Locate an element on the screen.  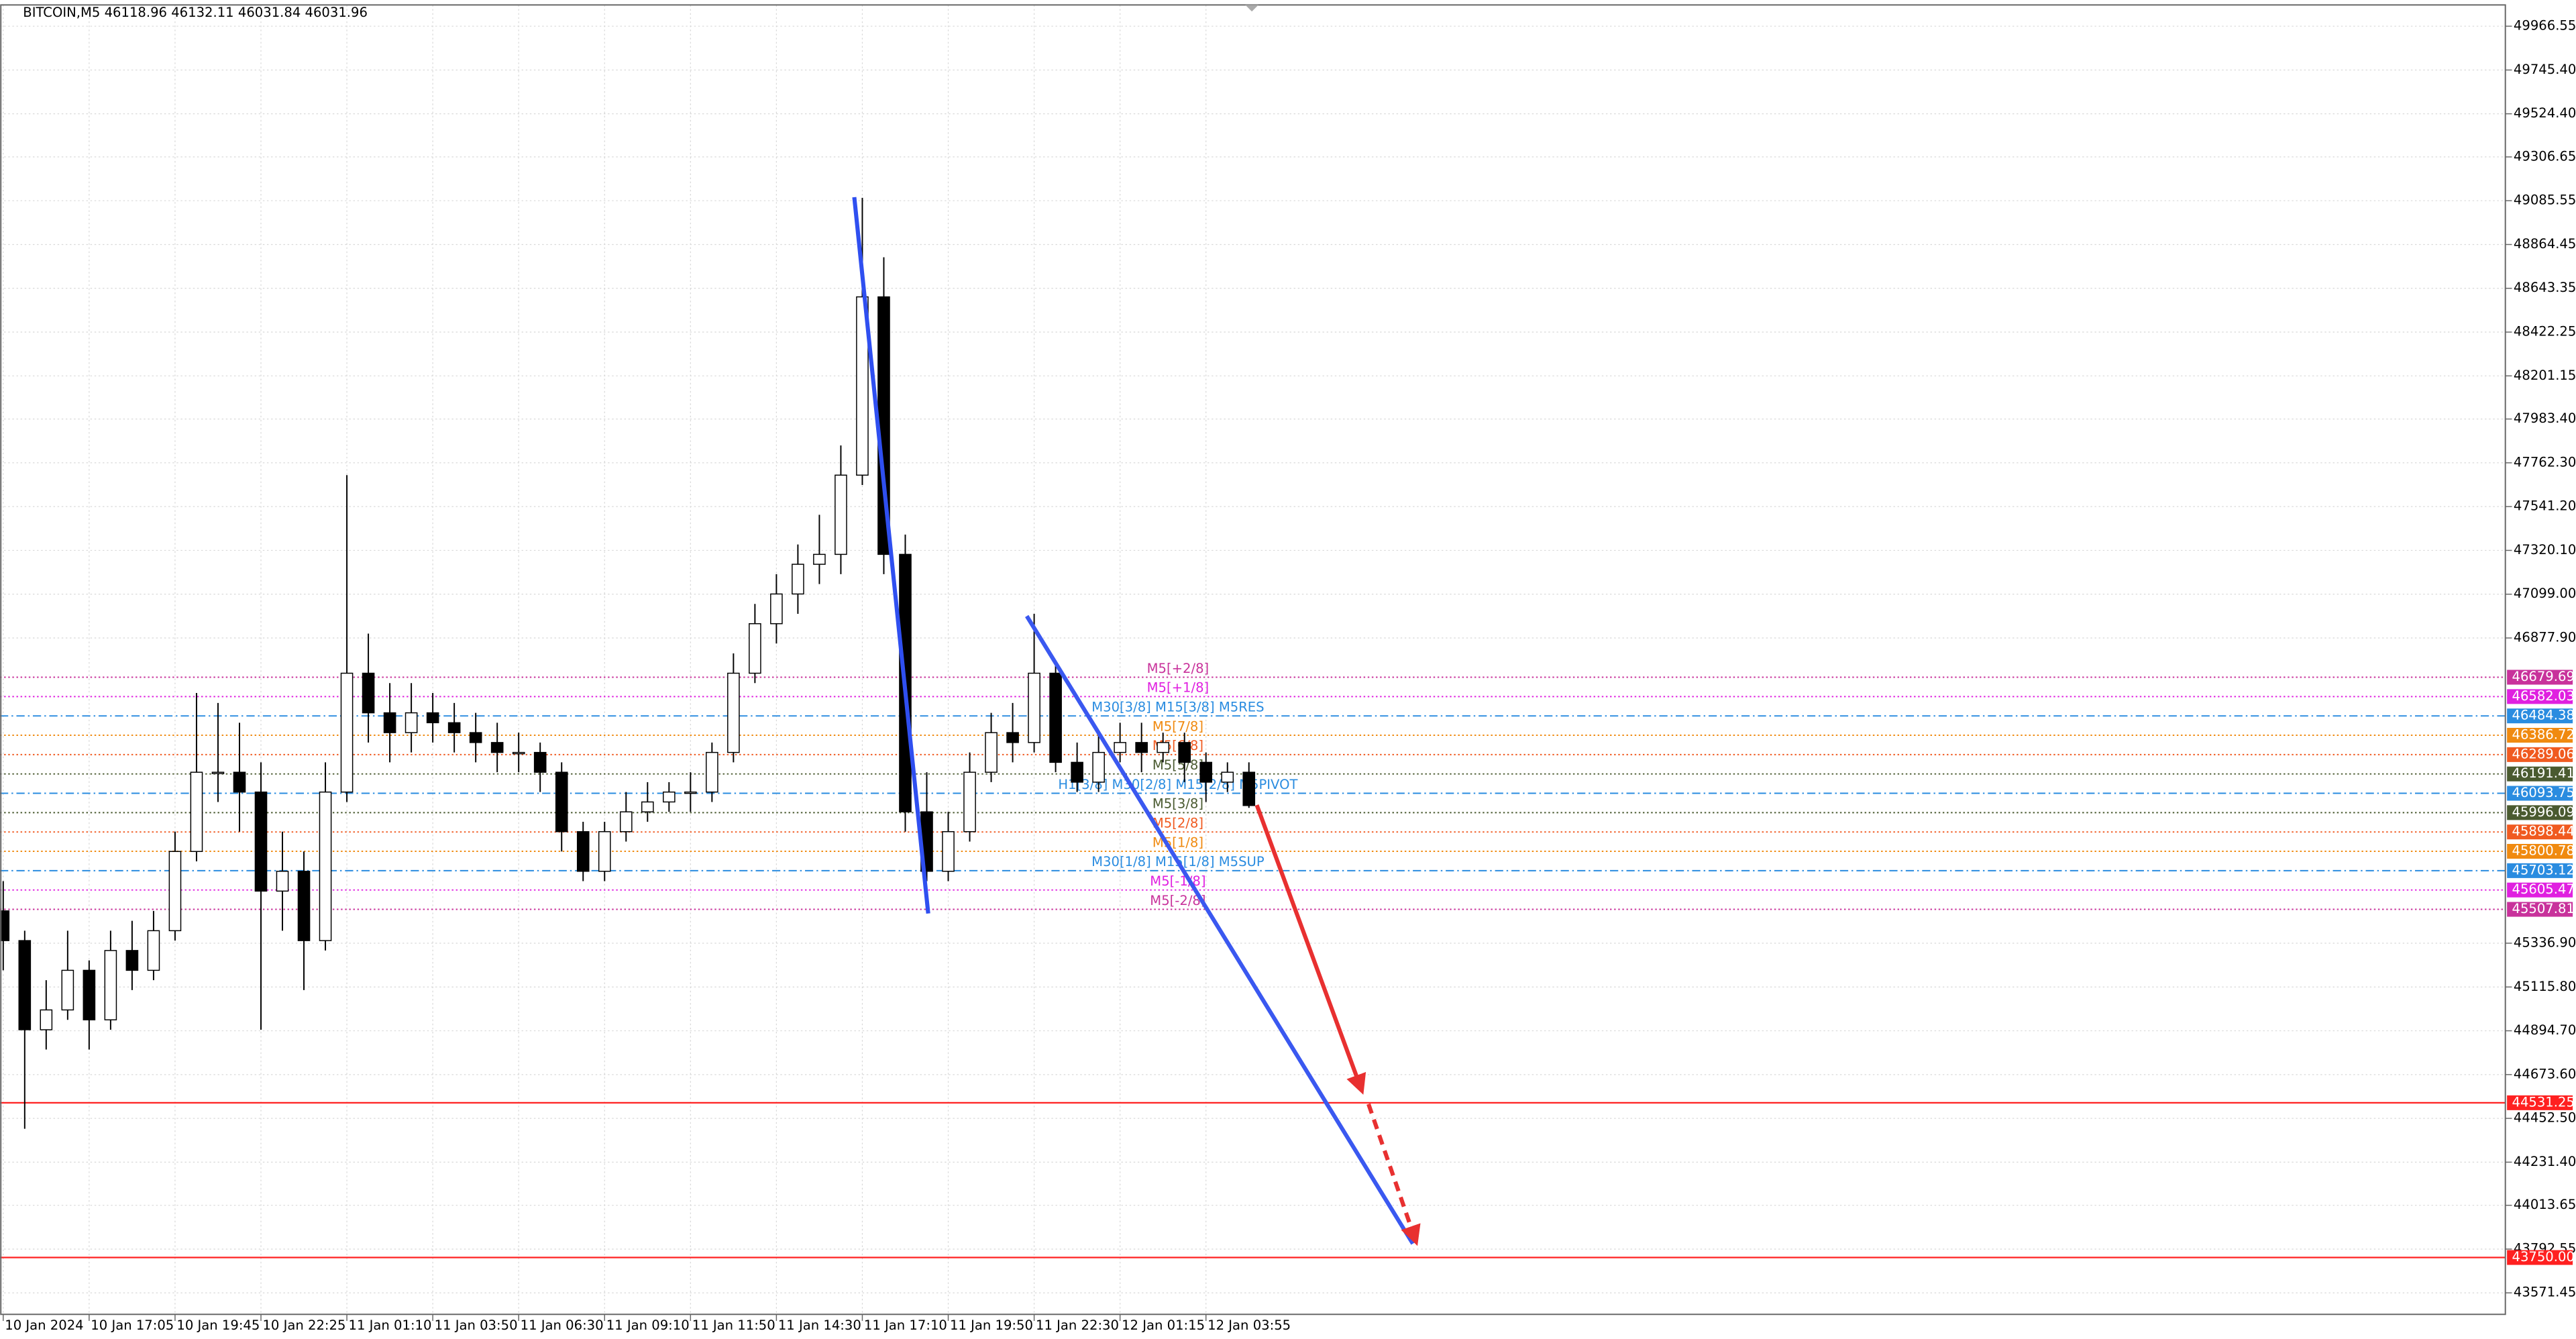
y-tick-label: 49306.65 is located at coordinates (2545, 156).